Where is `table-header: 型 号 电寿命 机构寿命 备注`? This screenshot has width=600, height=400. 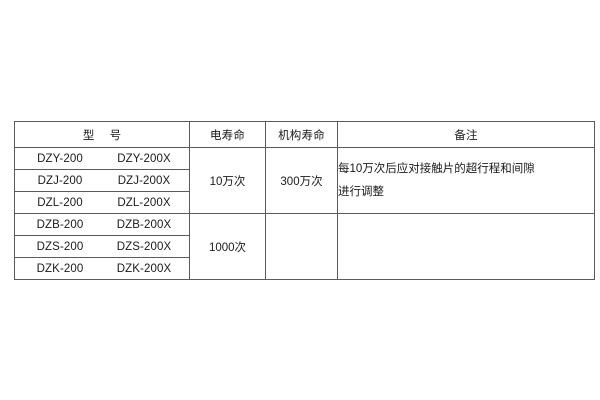
table-header: 型 号 电寿命 机构寿命 备注 is located at coordinates (304, 134).